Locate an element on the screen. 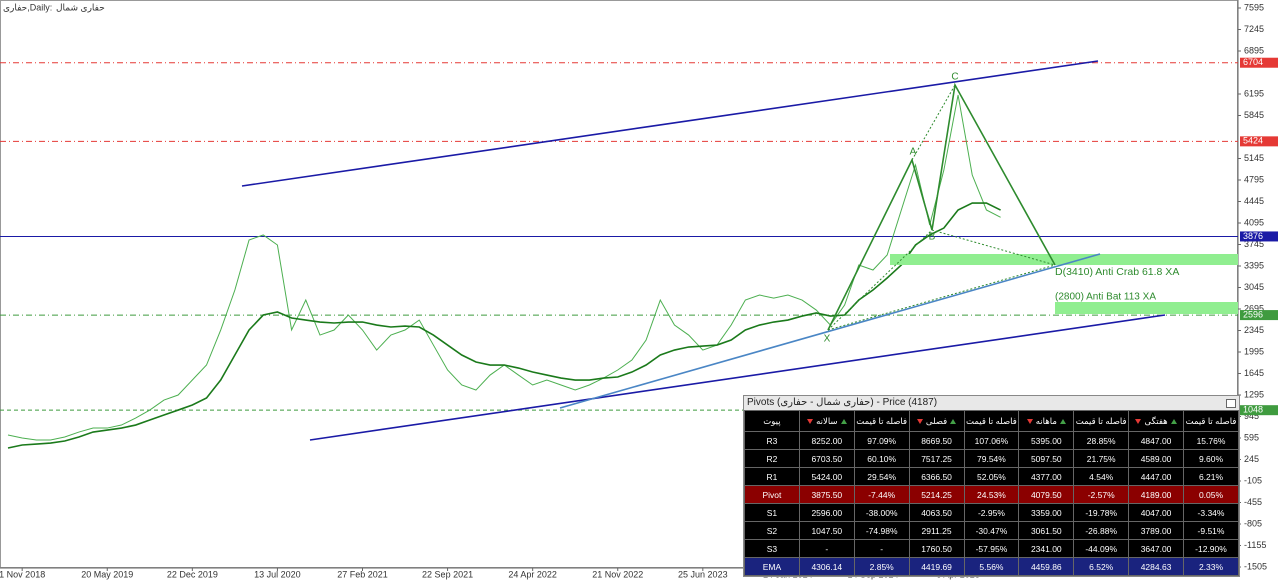 The image size is (1280, 582). y-tick-label: 3395 is located at coordinates (1254, 265).